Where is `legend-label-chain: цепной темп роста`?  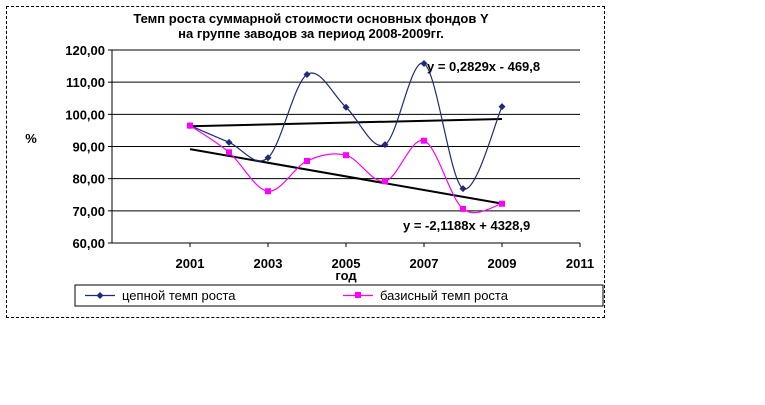
legend-label-chain: цепной темп роста is located at coordinates (179, 295).